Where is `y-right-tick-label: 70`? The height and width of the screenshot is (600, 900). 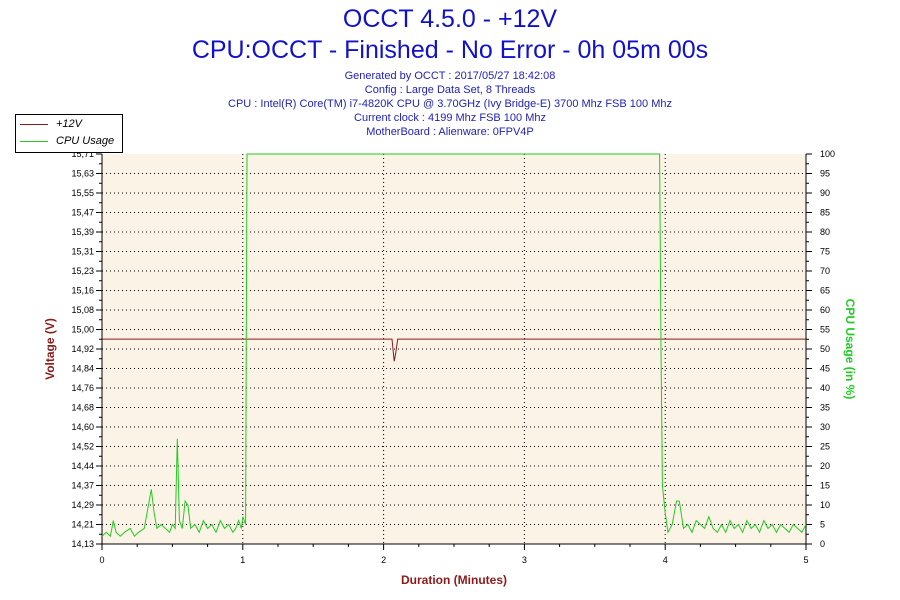 y-right-tick-label: 70 is located at coordinates (825, 271).